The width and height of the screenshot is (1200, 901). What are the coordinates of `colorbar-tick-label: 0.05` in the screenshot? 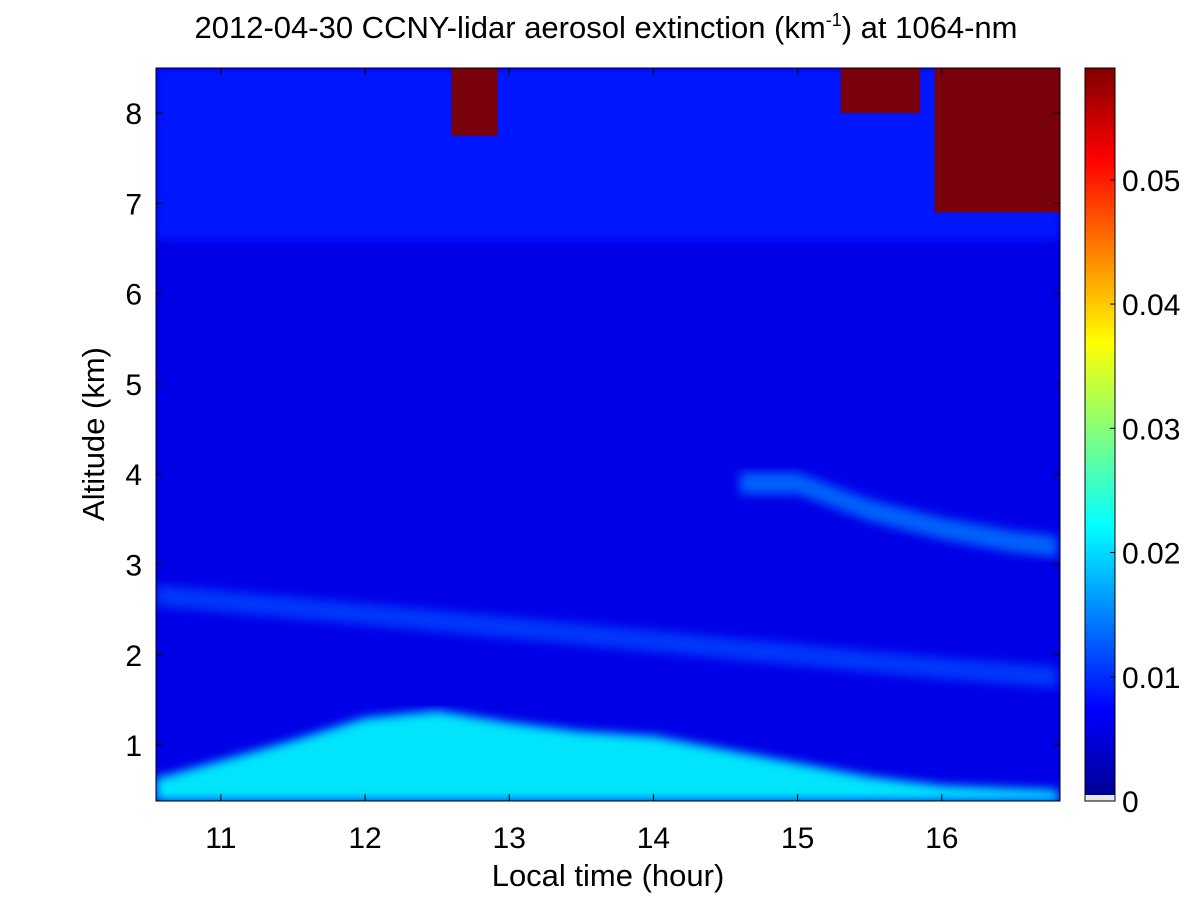 It's located at (1151, 181).